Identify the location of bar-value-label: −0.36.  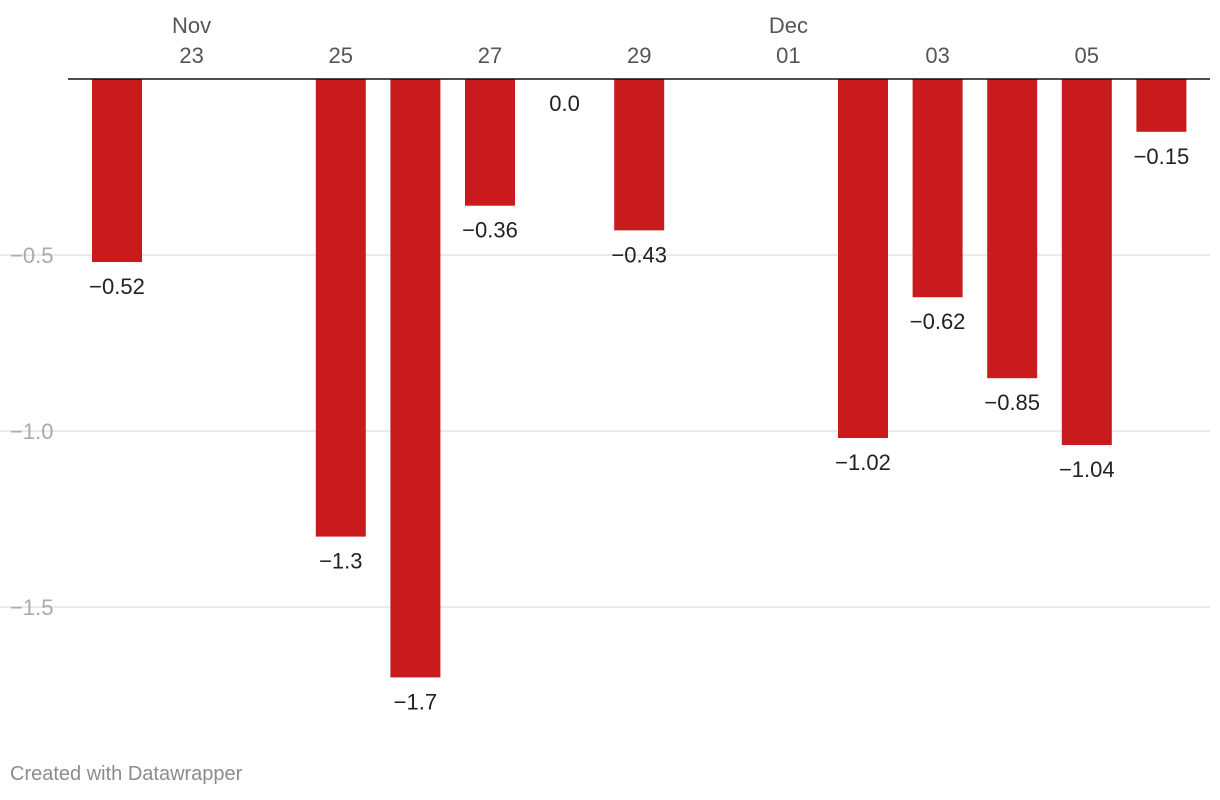
(490, 230).